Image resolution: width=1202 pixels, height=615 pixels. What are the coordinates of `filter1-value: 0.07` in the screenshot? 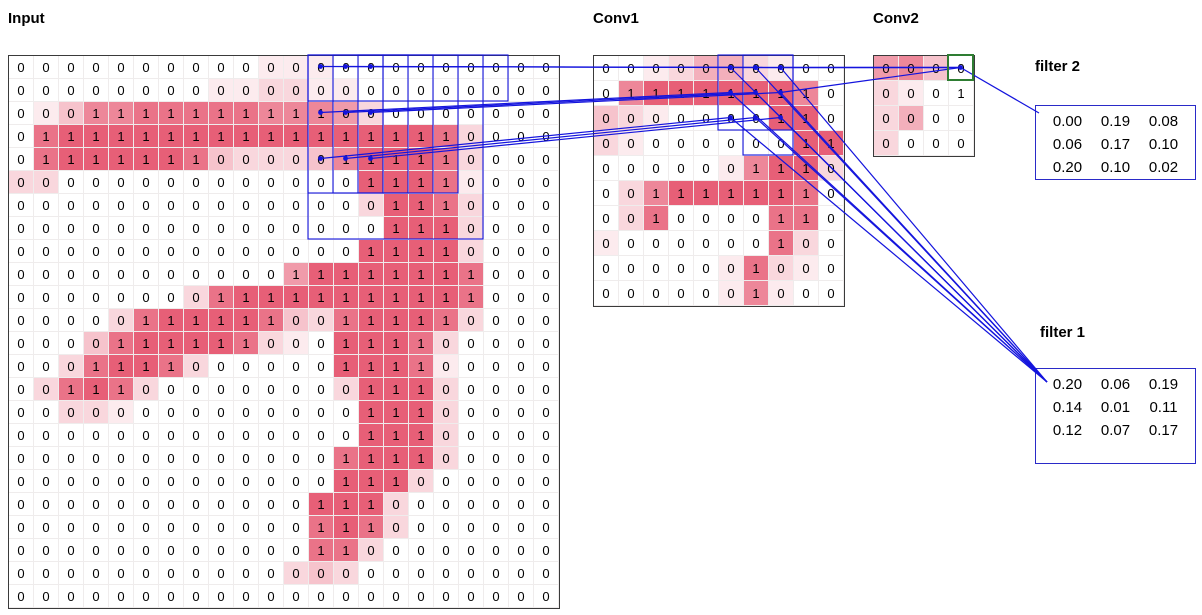 It's located at (1115, 430).